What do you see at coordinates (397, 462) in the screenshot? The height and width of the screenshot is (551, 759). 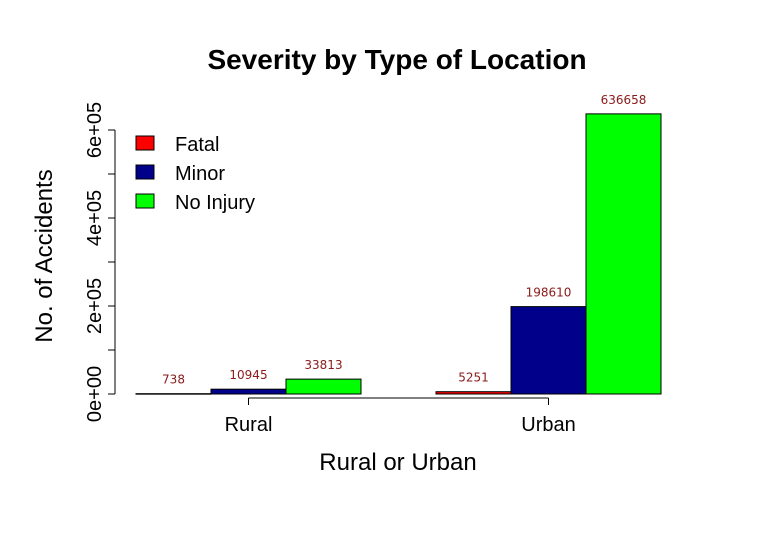 I see `x-axis-title: Rural or Urban` at bounding box center [397, 462].